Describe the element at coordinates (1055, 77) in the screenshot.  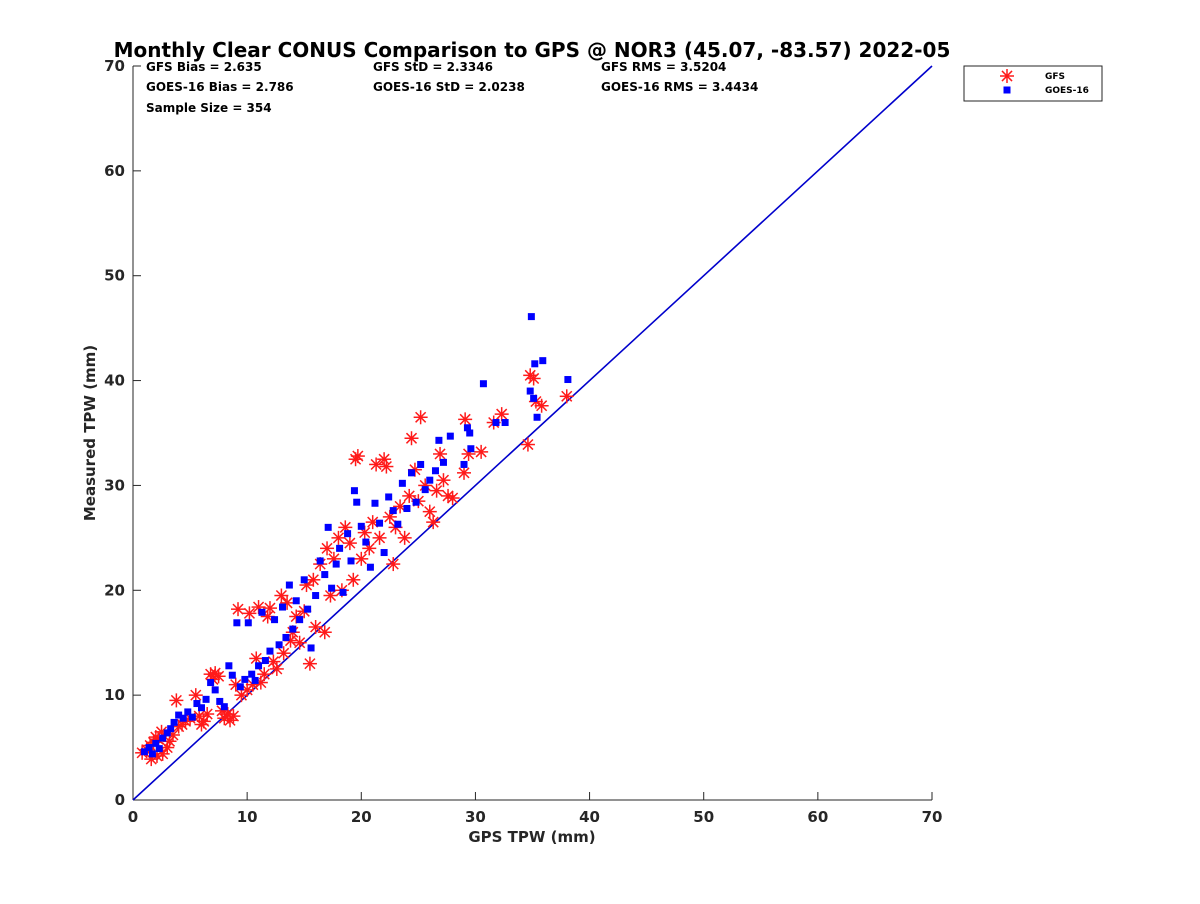
I see `legend-gfs-label: GFS` at that location.